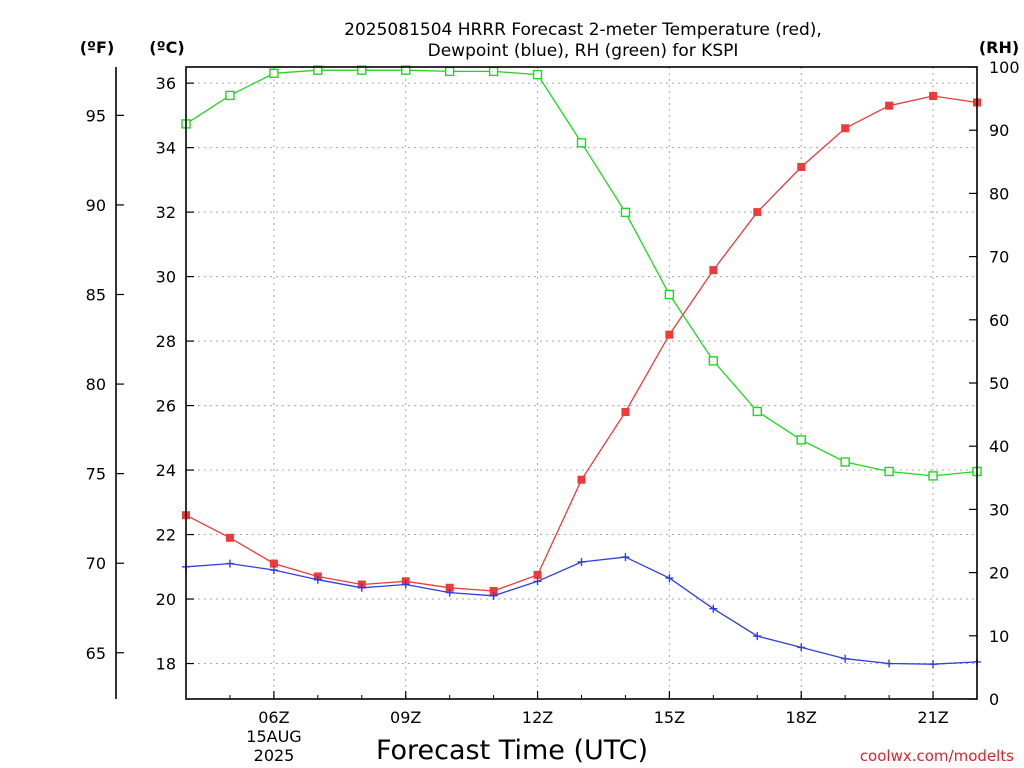  I want to click on celsius-tick-label: 22, so click(166, 535).